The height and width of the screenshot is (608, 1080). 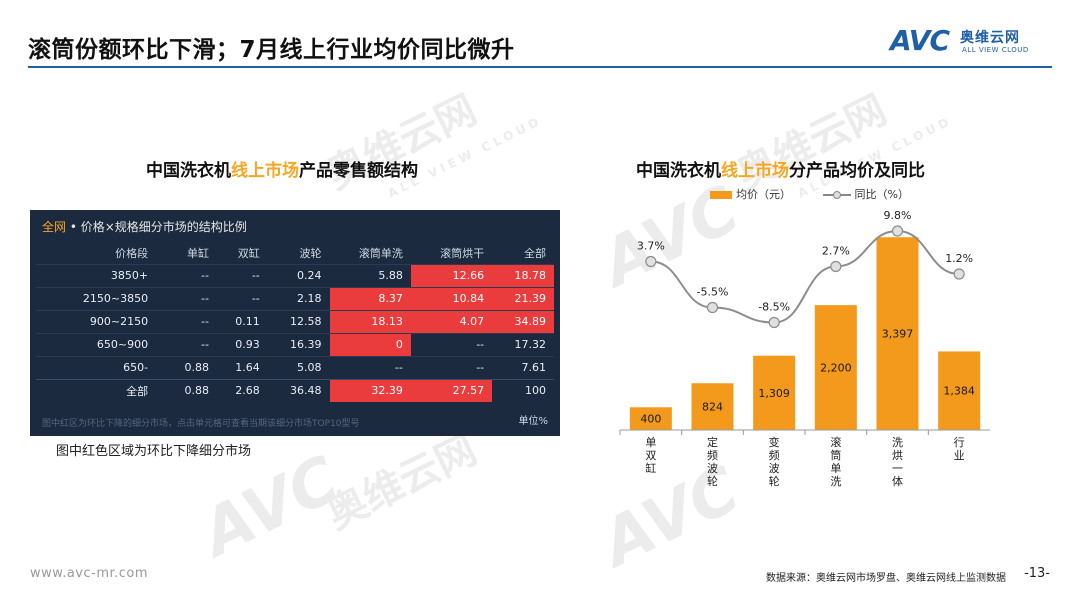 I want to click on logo-cn: 奥维云网, so click(x=990, y=38).